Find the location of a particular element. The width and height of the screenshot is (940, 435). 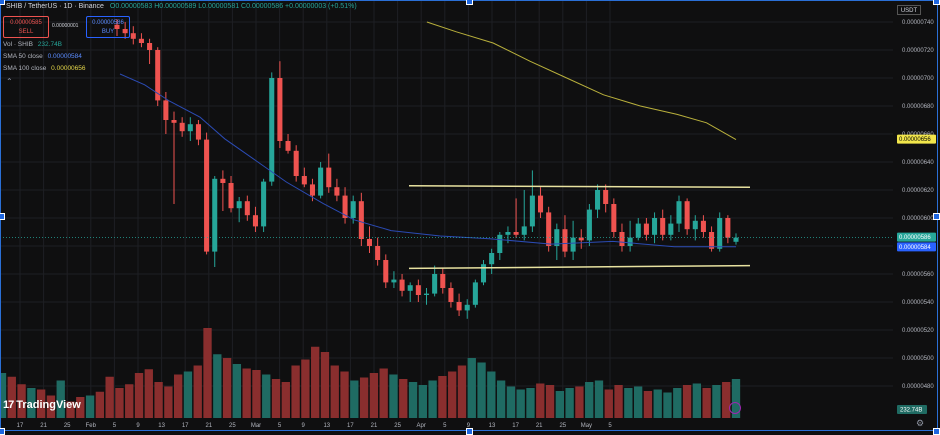

symbol-title: SHIB / TetherUS · 1D · Binance is located at coordinates (55, 6).